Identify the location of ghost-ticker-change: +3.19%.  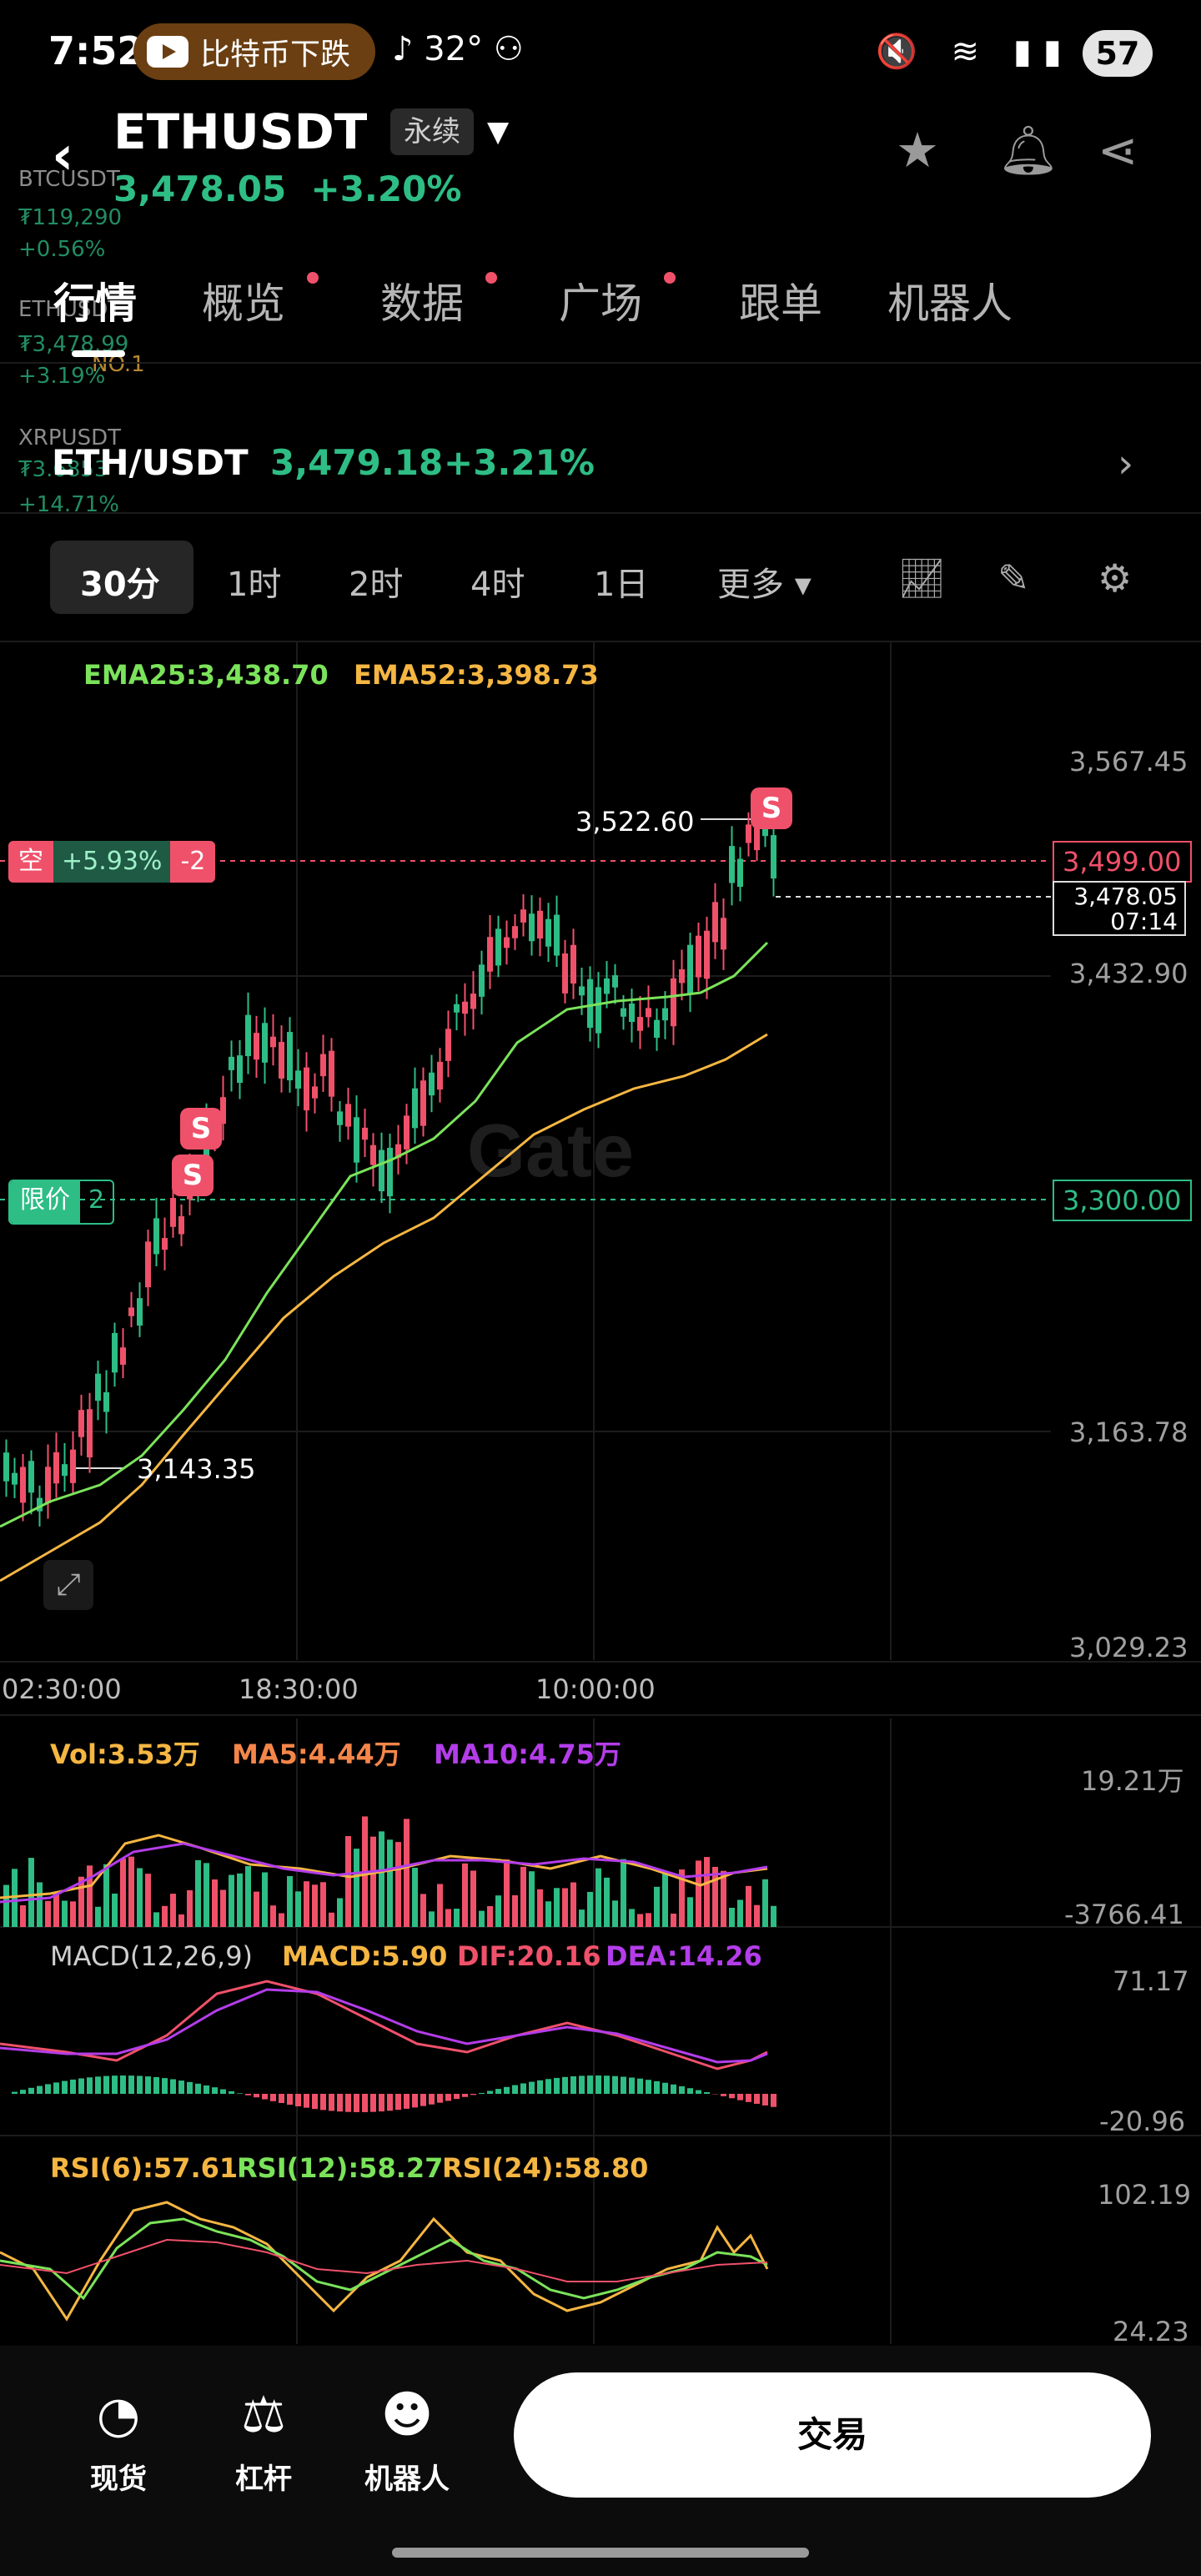
(62, 376).